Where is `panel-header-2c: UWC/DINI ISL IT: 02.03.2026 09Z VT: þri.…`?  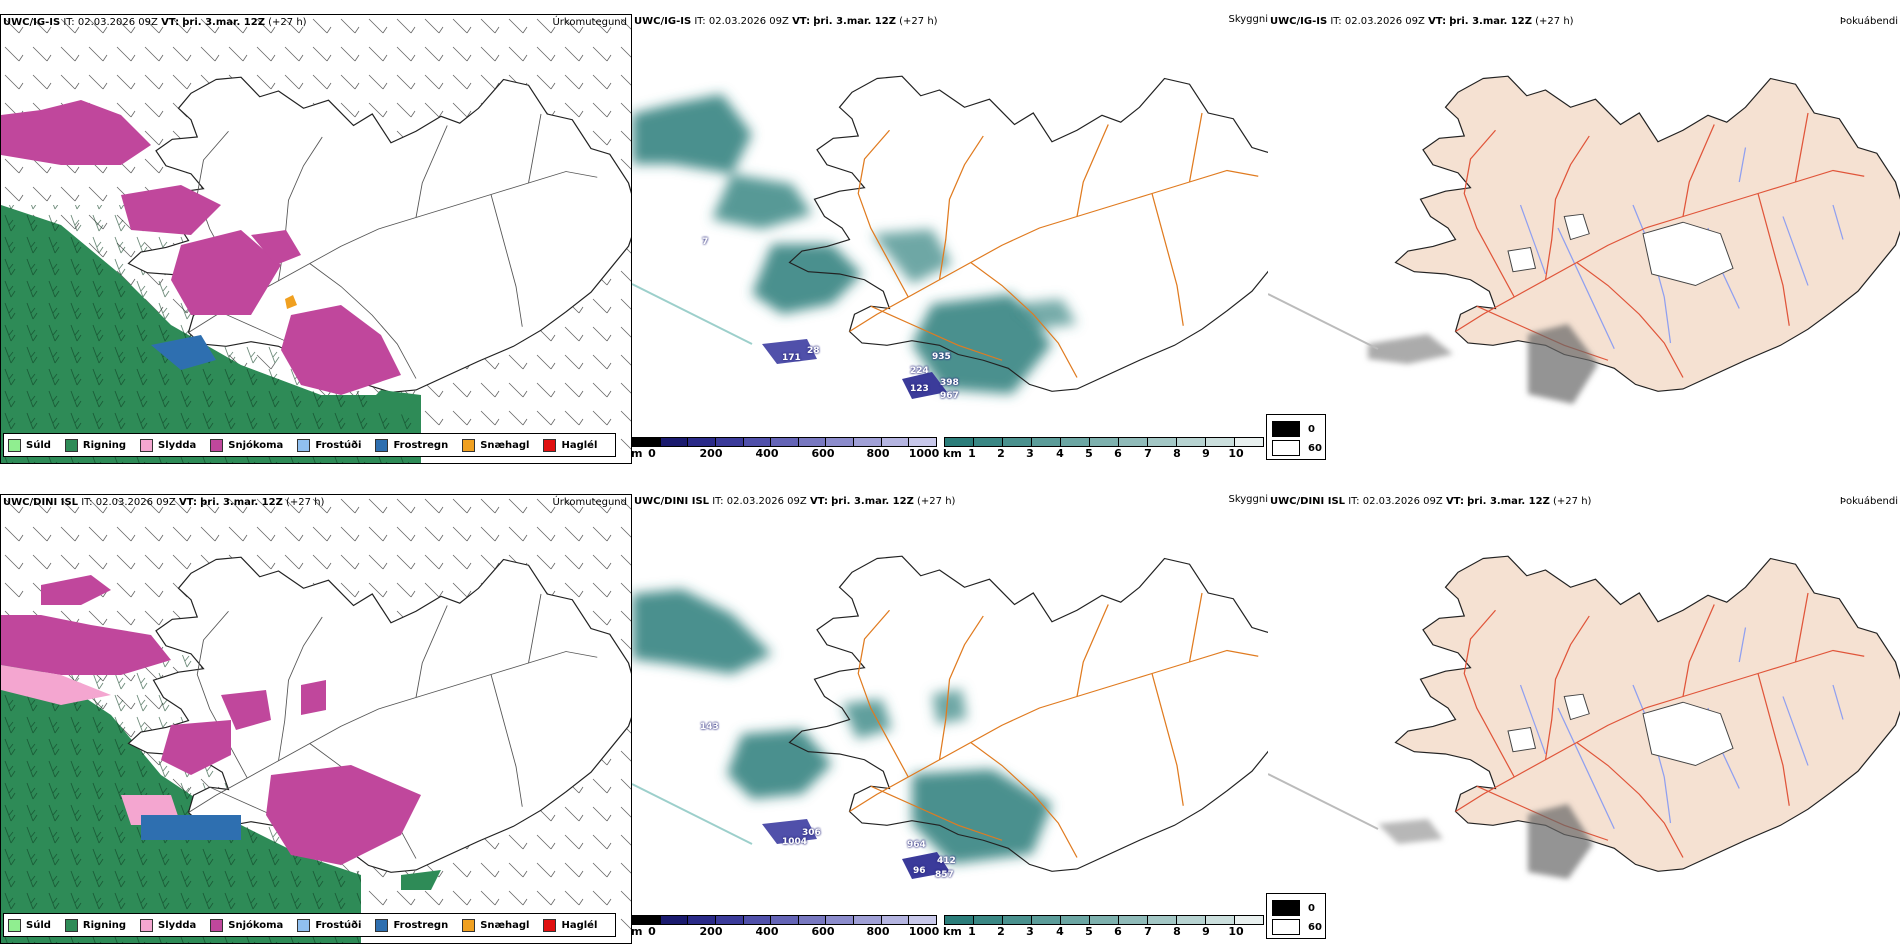
panel-header-2c: UWC/DINI ISL IT: 02.03.2026 09Z VT: þri.… is located at coordinates (1431, 501).